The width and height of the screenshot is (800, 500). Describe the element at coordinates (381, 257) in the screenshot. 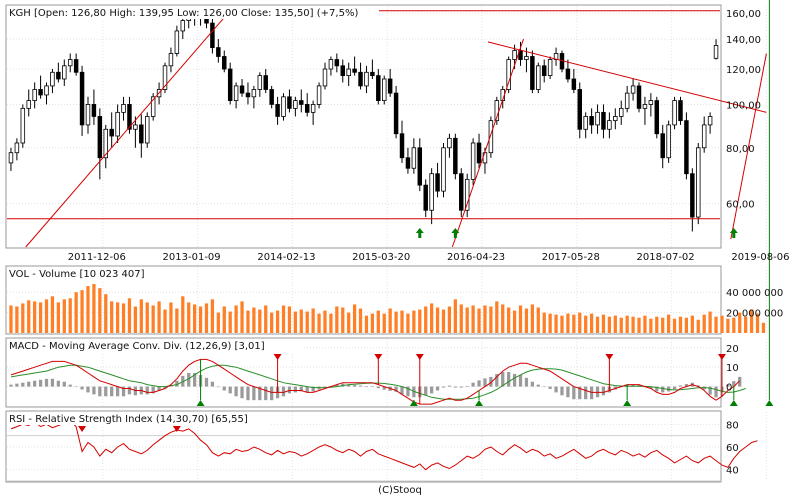

I see `date-tick-label: 2015-03-20` at that location.